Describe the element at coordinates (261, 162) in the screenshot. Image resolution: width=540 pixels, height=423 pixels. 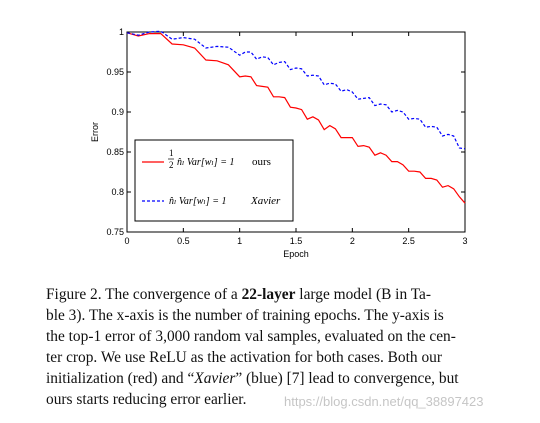
I see `legend-label-ours: ours` at that location.